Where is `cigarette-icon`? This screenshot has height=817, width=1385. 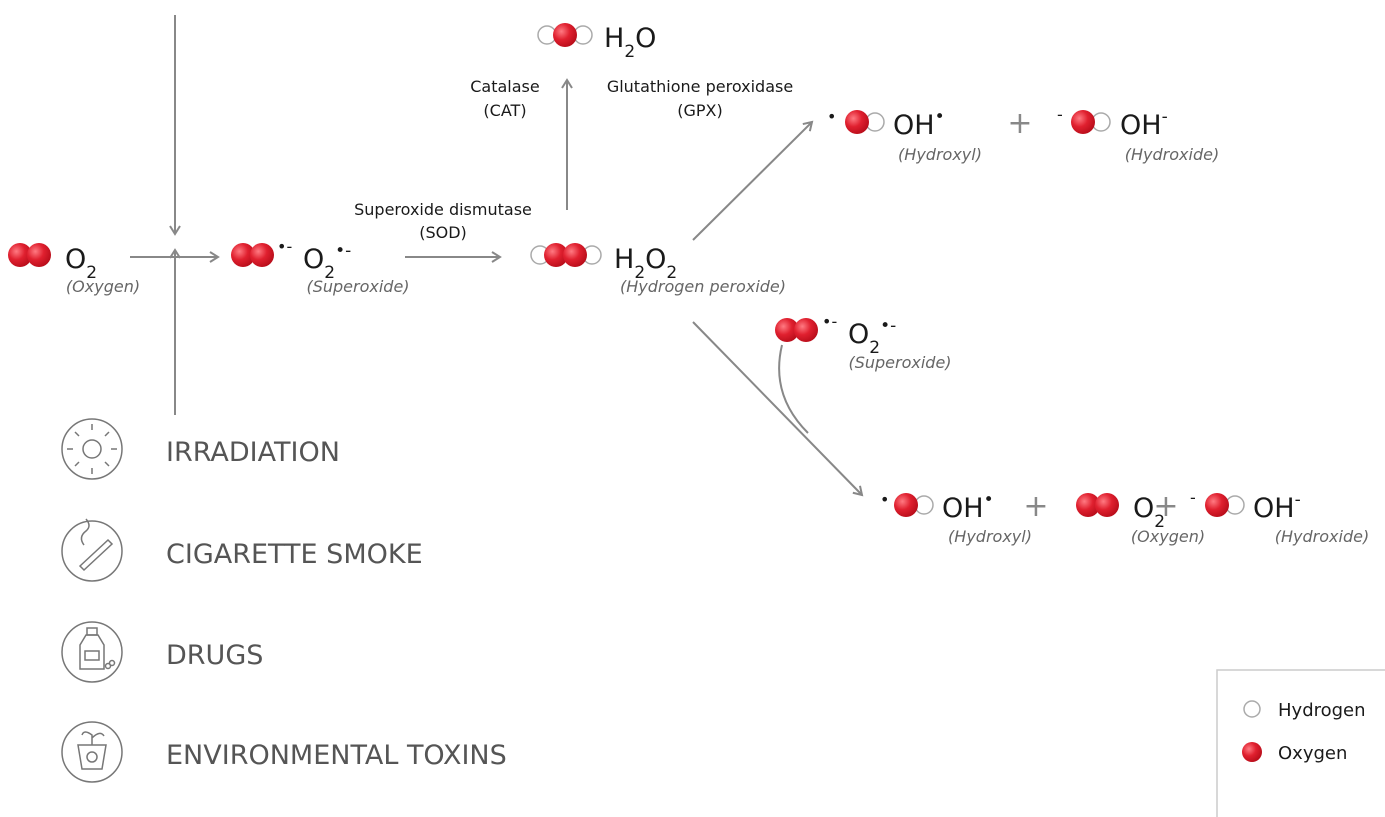
cigarette-icon is located at coordinates (96, 545).